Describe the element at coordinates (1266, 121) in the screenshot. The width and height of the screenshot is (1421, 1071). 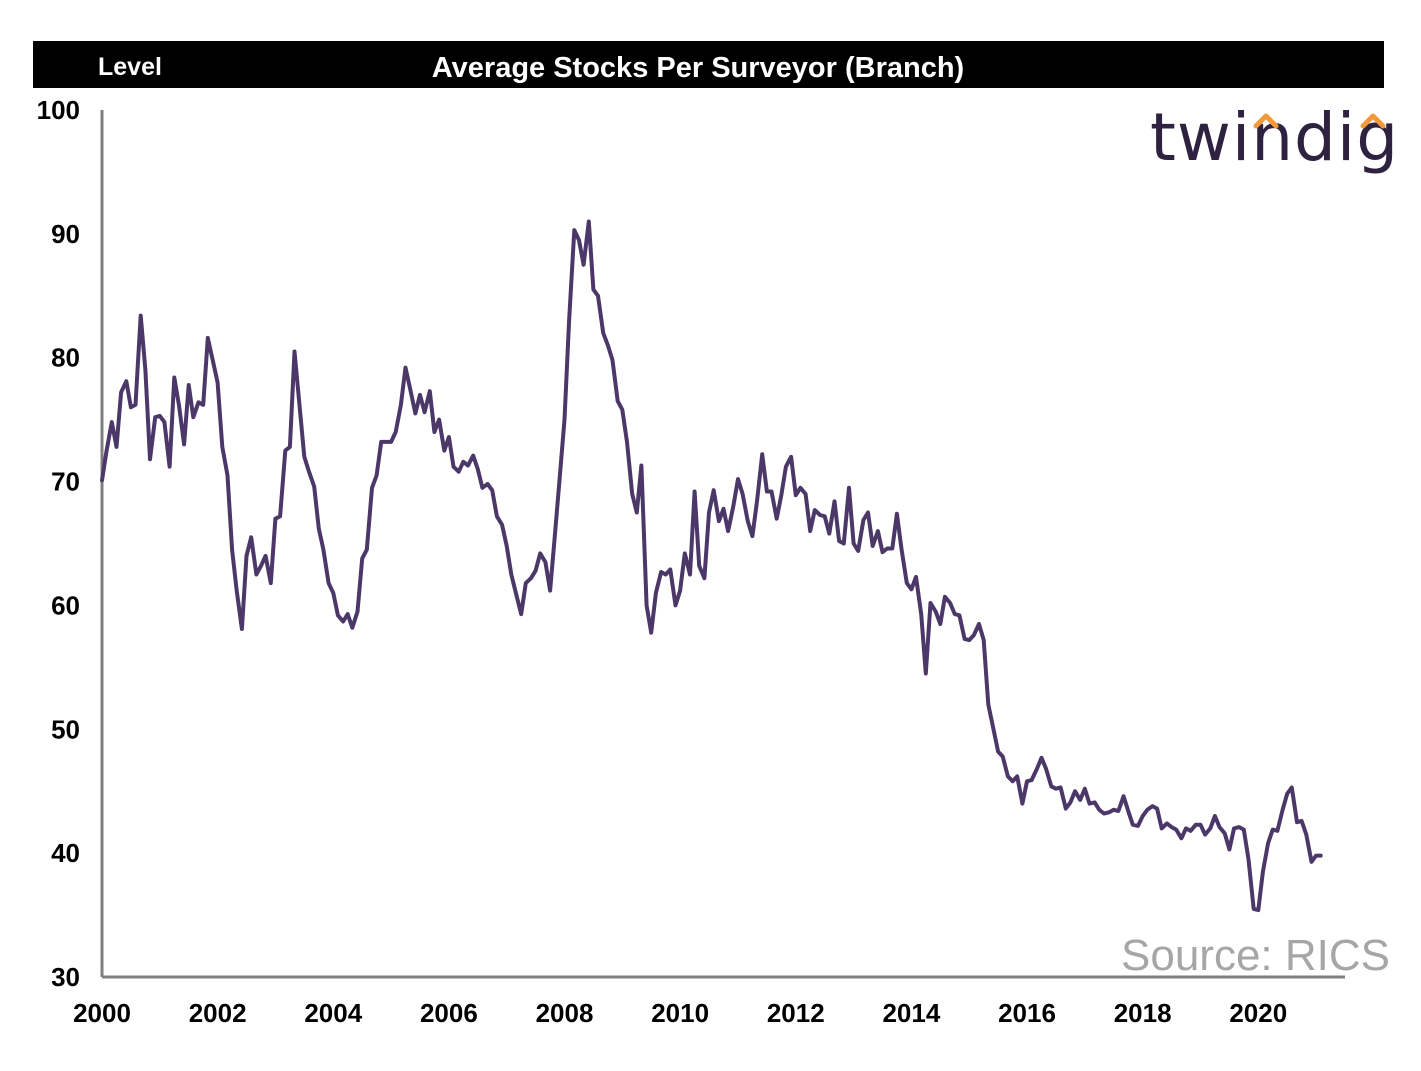
I see `logo-roof-icon` at that location.